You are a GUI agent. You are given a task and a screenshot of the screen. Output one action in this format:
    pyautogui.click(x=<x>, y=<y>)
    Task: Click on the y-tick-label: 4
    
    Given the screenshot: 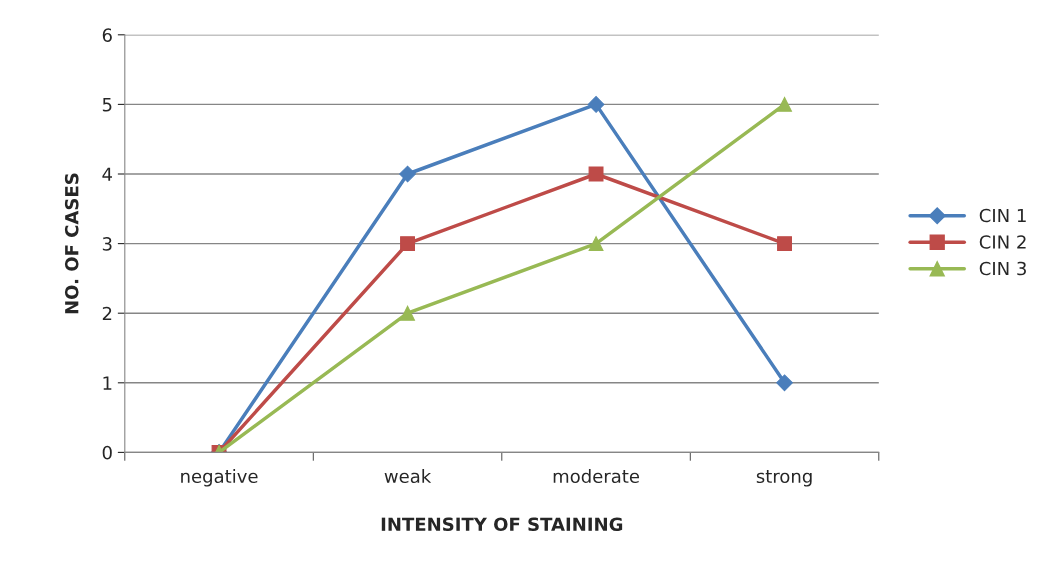 What is the action you would take?
    pyautogui.click(x=107, y=174)
    